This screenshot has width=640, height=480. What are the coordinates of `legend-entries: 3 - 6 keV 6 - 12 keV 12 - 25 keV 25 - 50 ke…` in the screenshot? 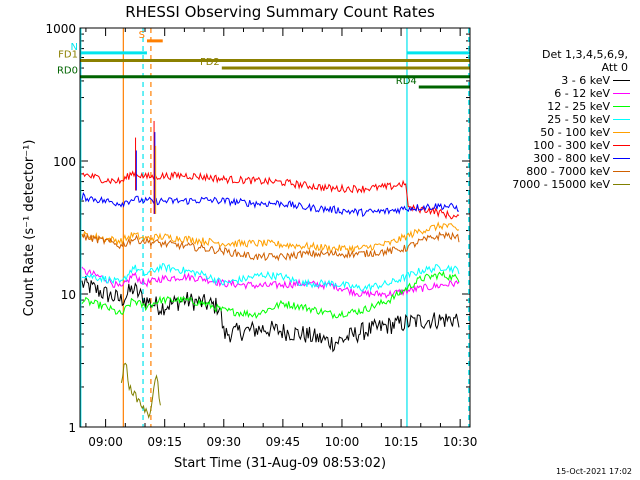 It's located at (561, 132).